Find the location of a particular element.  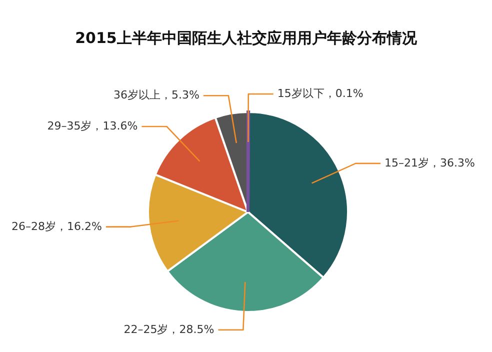

slice-label: 22–25岁，28.5% is located at coordinates (169, 329).